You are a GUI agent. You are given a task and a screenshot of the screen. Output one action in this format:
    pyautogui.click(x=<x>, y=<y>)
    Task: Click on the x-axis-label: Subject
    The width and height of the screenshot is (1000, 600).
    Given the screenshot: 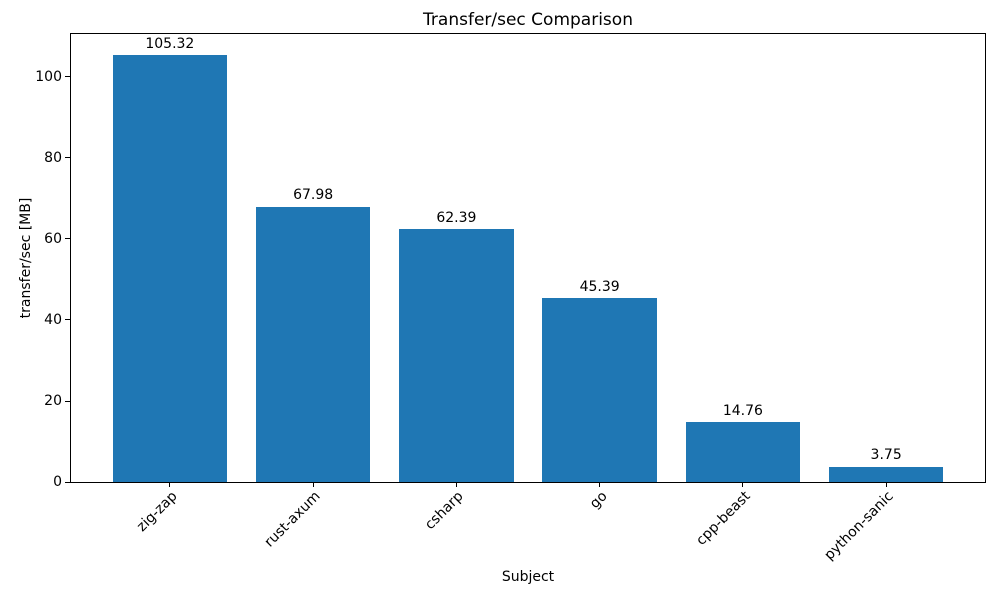 What is the action you would take?
    pyautogui.click(x=528, y=577)
    